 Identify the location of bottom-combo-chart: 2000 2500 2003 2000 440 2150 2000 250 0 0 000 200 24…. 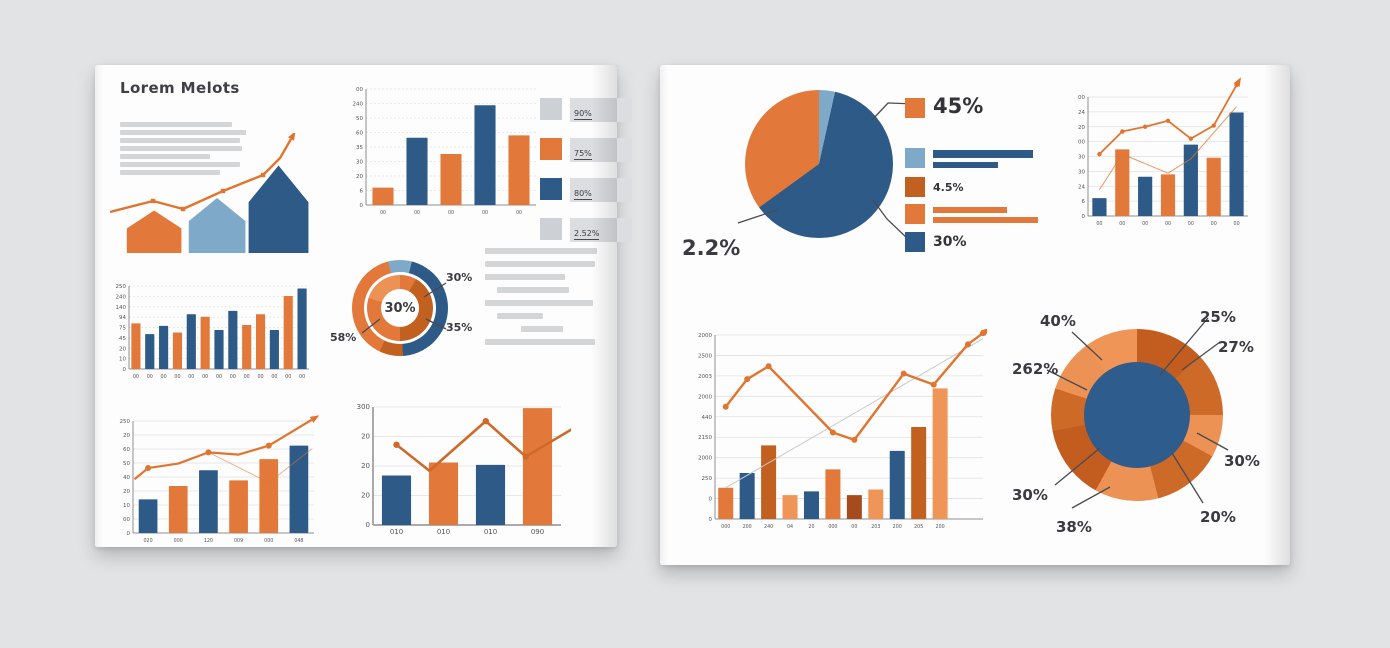
(838, 432).